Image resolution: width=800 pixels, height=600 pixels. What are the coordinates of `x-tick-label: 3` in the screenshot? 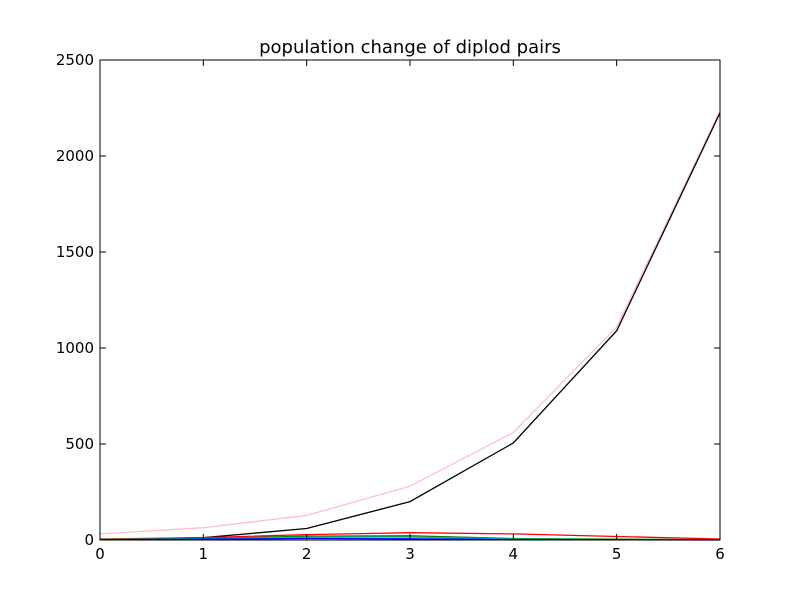 It's located at (410, 554).